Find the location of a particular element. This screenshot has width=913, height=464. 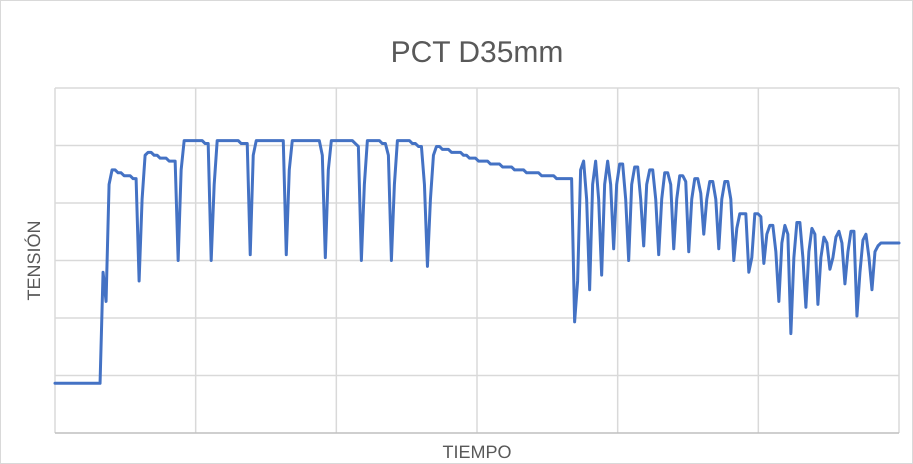

x-axis-title: TIEMPO is located at coordinates (477, 452).